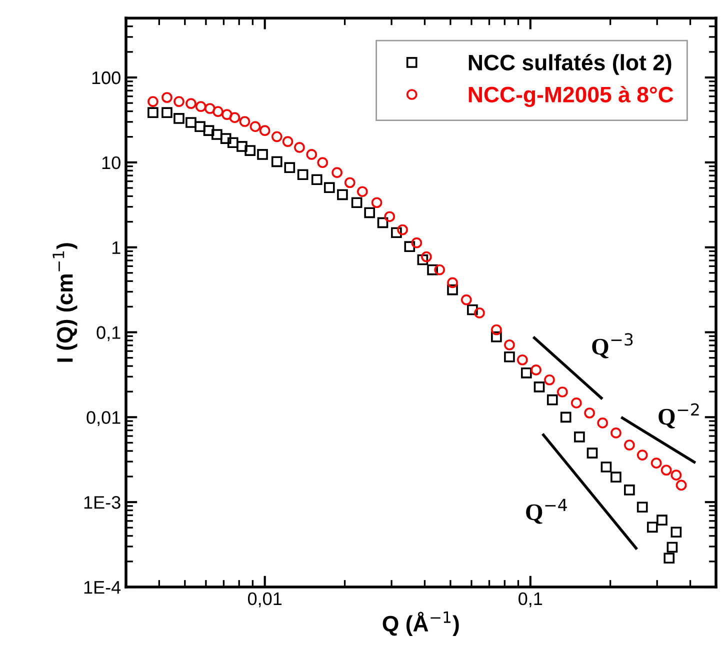 The width and height of the screenshot is (722, 647). What do you see at coordinates (546, 511) in the screenshot?
I see `annotation: Q$^{−4}$` at bounding box center [546, 511].